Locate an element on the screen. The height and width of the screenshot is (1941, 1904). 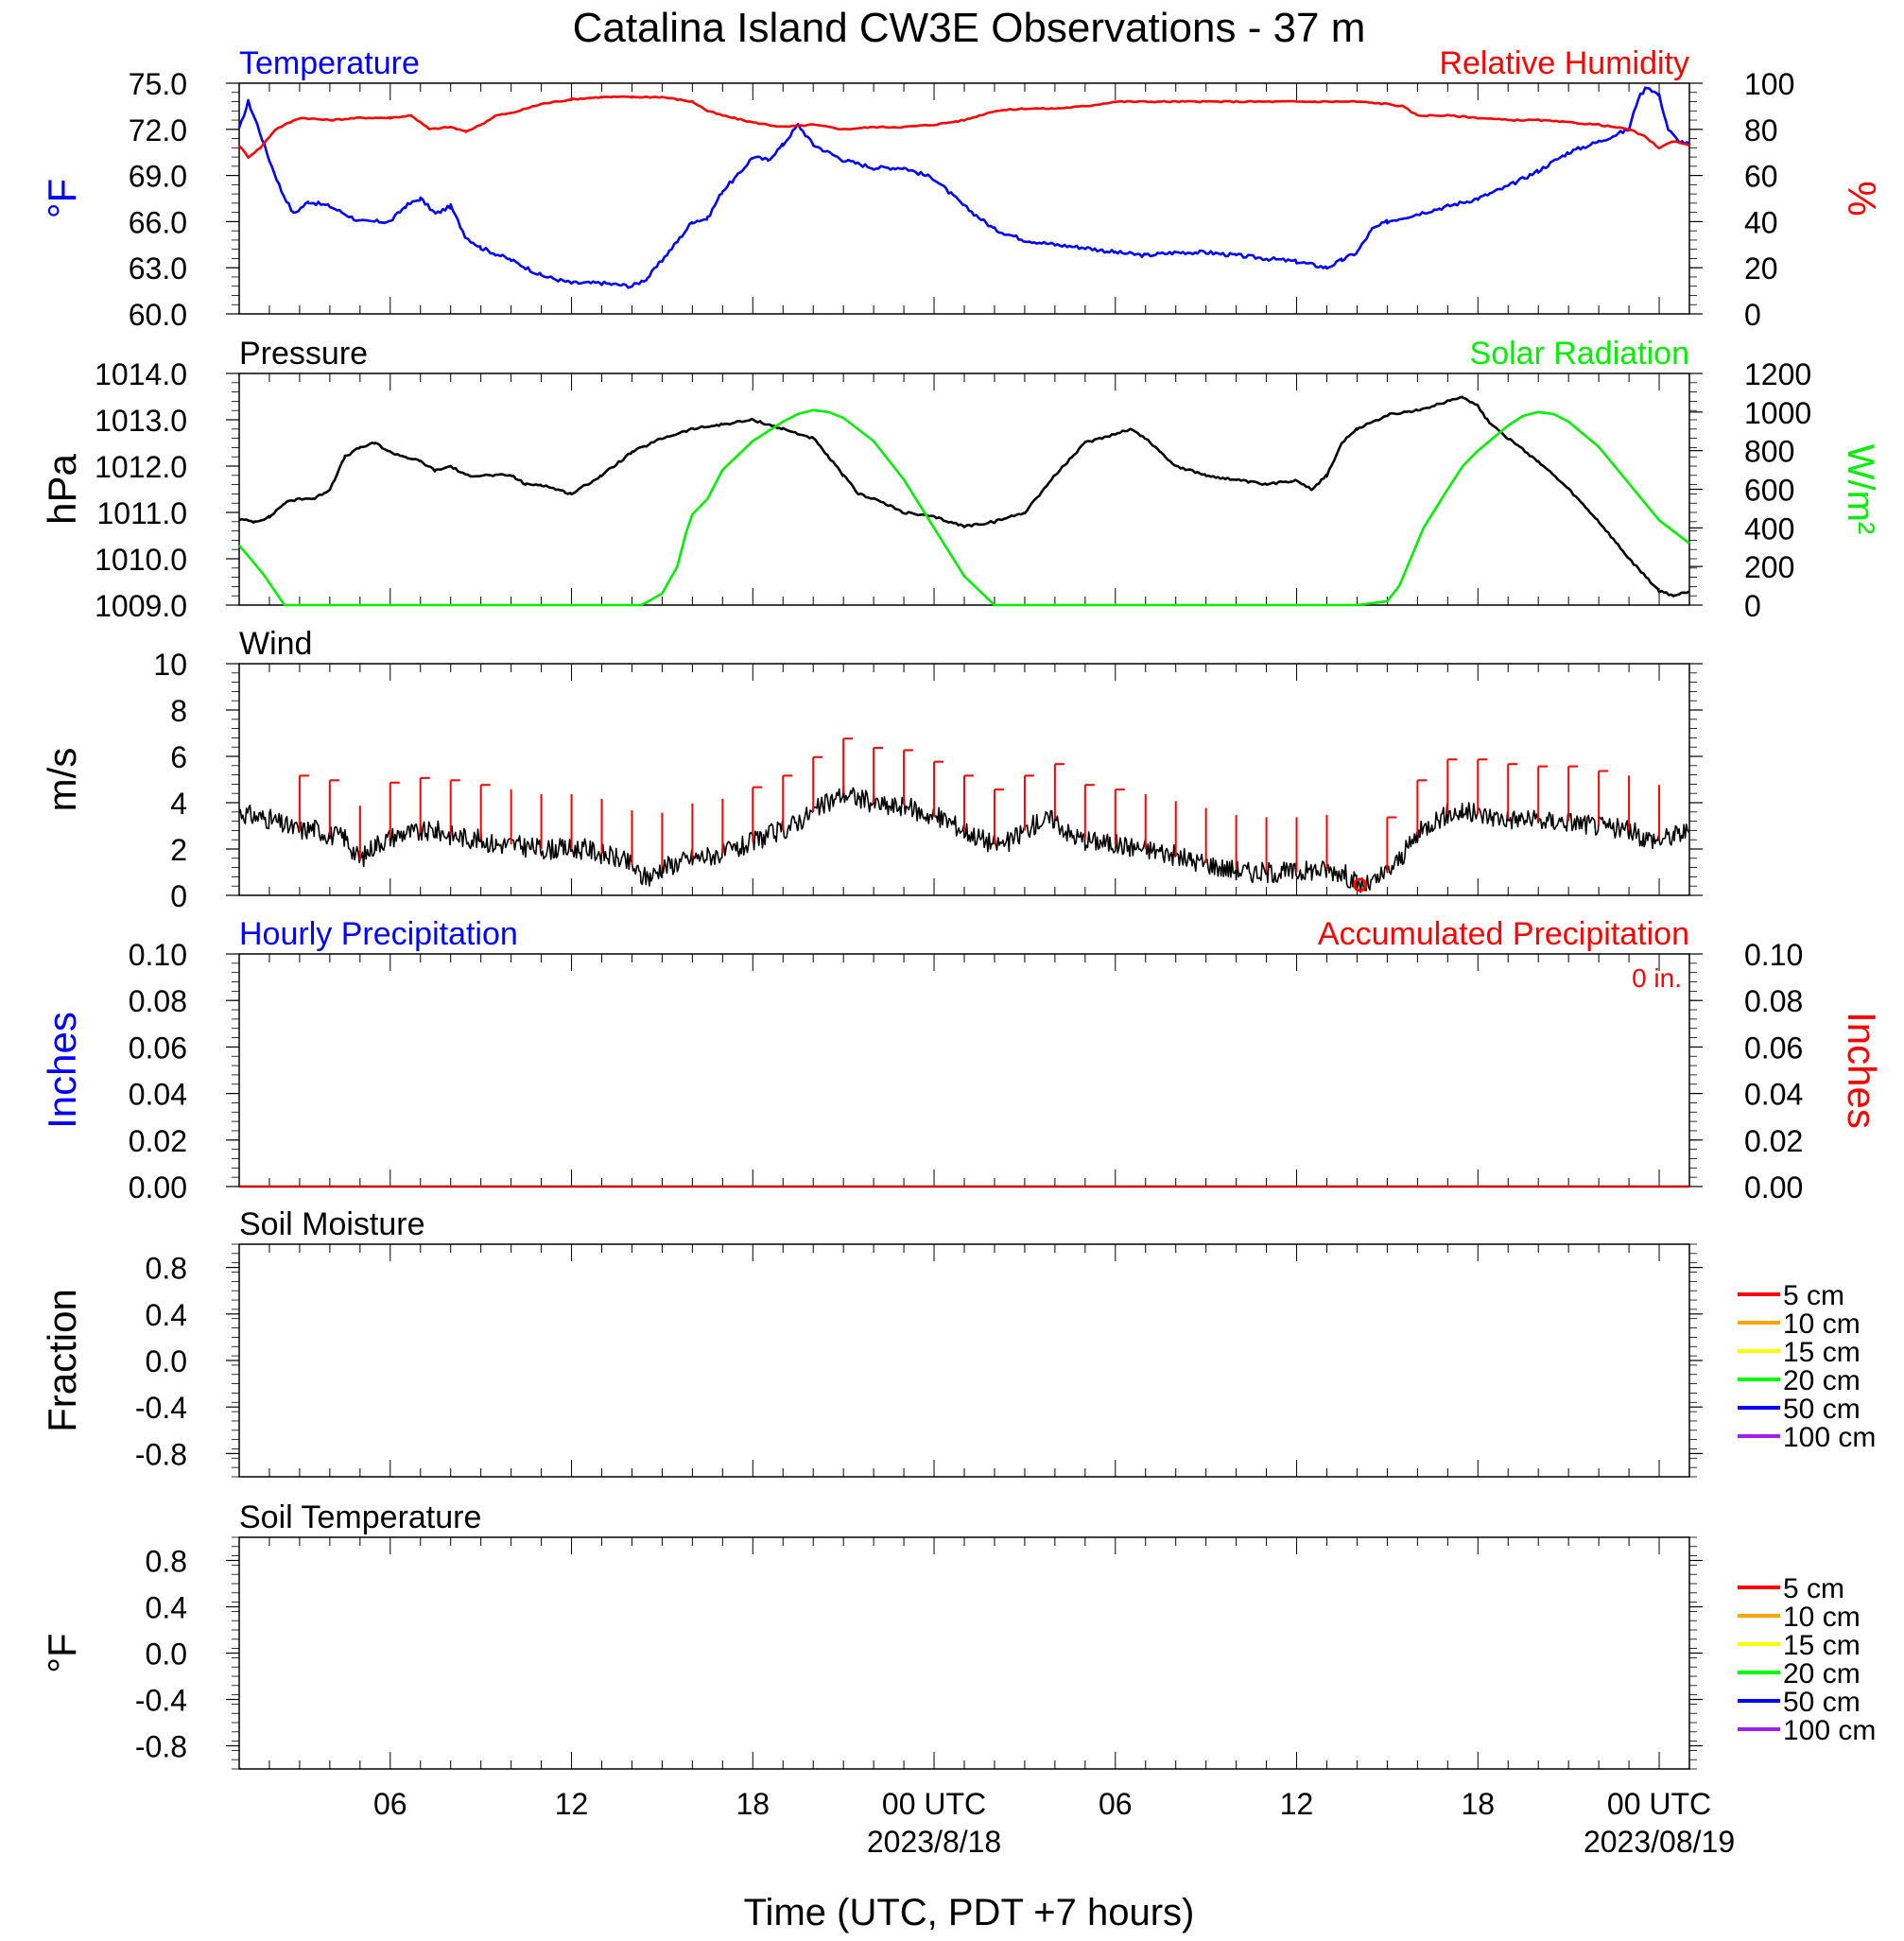
y-tick-label-right: 0.02 is located at coordinates (1773, 1141).